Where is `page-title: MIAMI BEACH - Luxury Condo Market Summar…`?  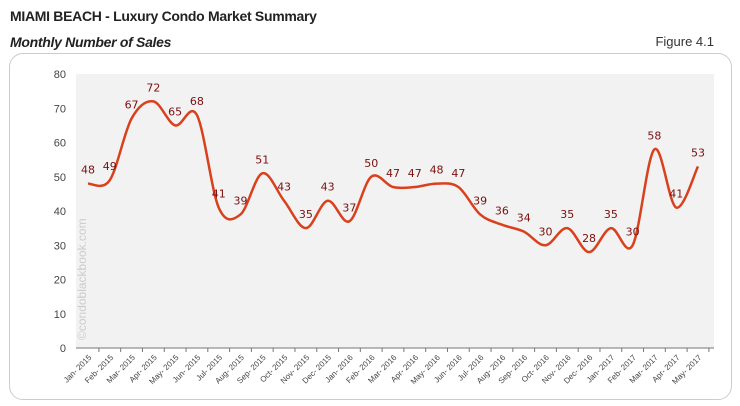
page-title: MIAMI BEACH - Luxury Condo Market Summar… is located at coordinates (163, 16).